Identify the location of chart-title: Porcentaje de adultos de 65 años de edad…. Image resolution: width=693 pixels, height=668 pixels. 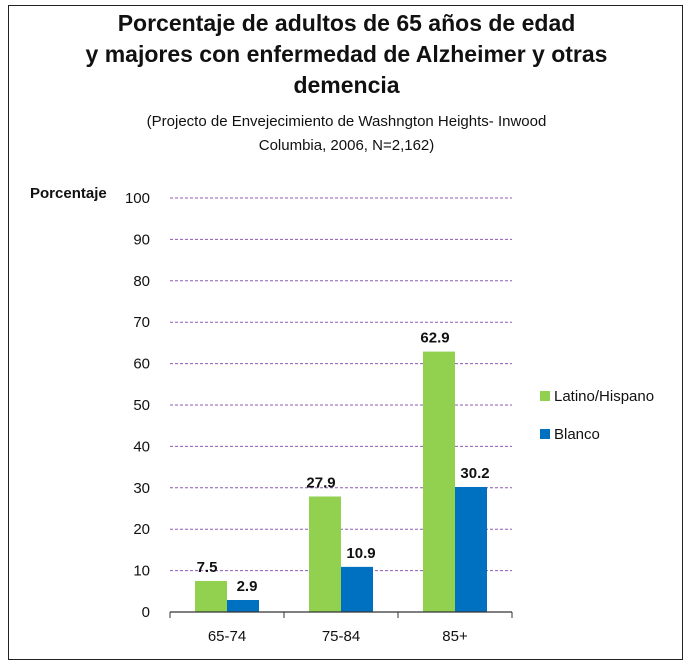
(346, 54).